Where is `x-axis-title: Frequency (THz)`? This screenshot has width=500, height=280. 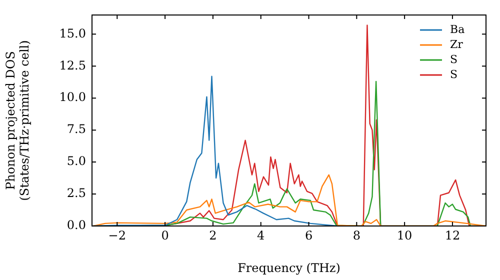
x-axis-title: Frequency (THz) is located at coordinates (289, 267).